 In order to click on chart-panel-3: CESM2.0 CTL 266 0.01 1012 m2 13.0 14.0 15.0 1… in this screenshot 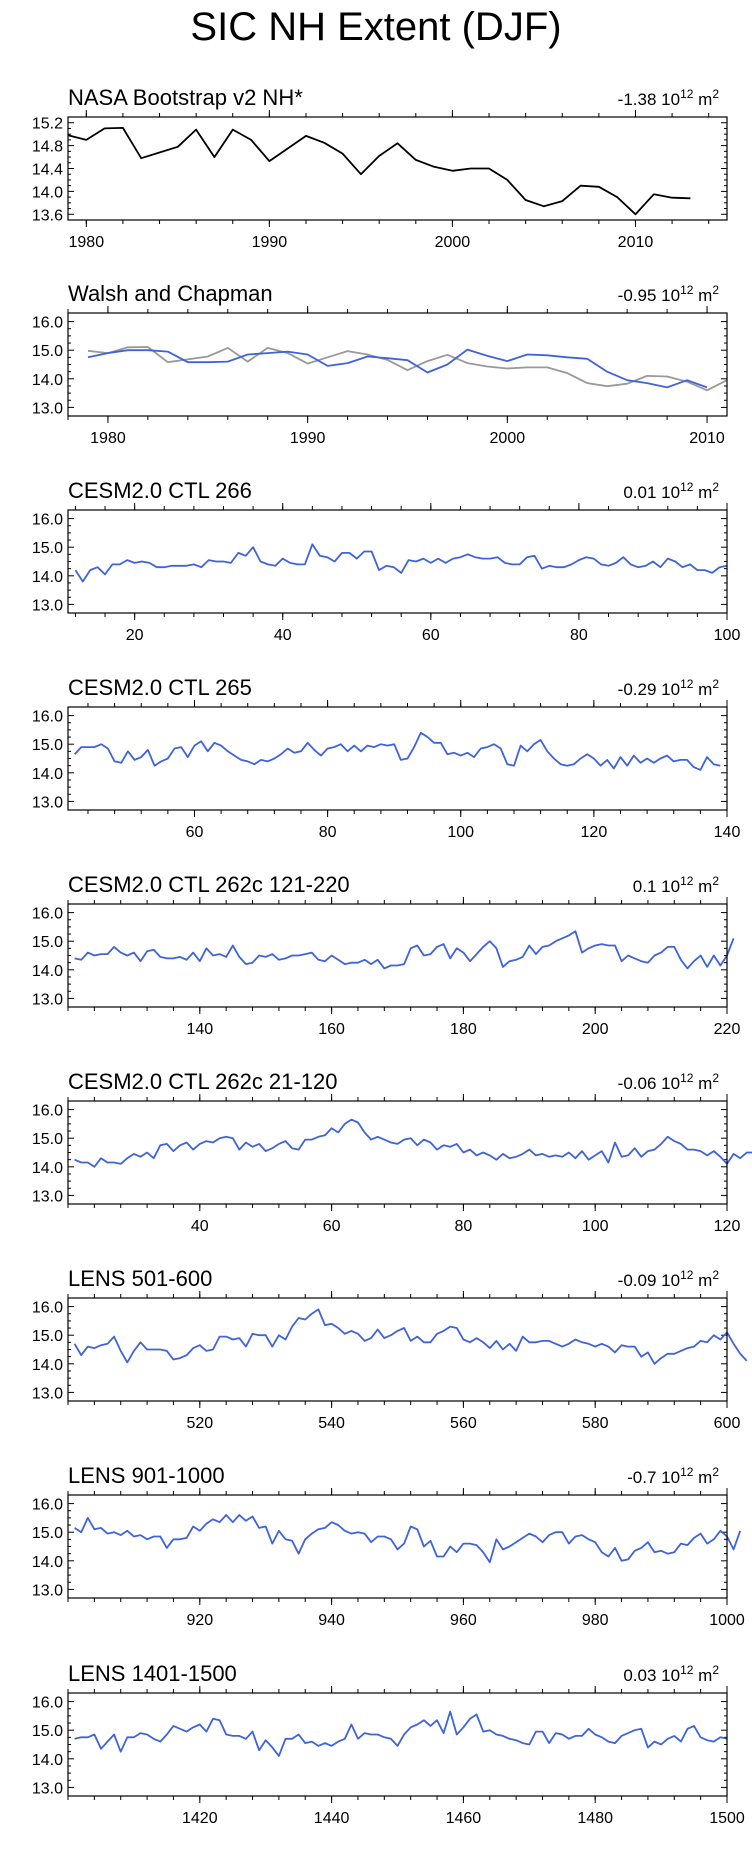, I will do `click(386, 561)`.